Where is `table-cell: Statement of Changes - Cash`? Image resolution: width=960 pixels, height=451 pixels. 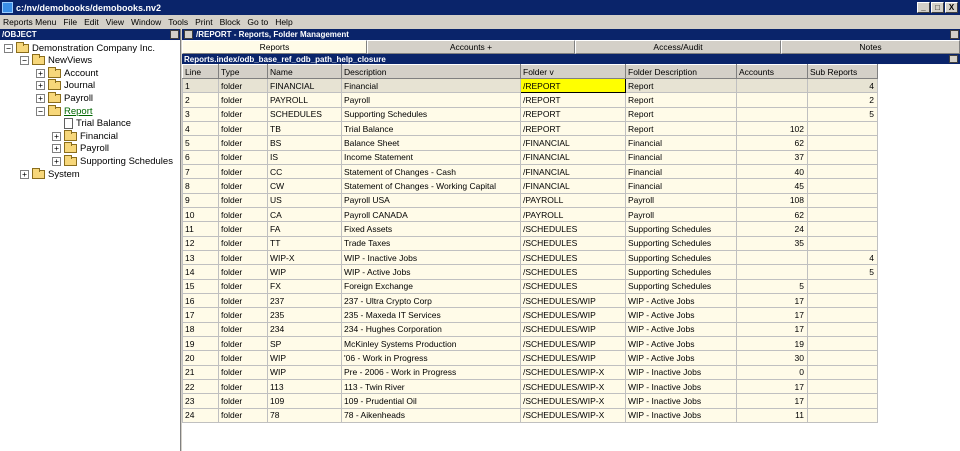 table-cell: Statement of Changes - Cash is located at coordinates (431, 171).